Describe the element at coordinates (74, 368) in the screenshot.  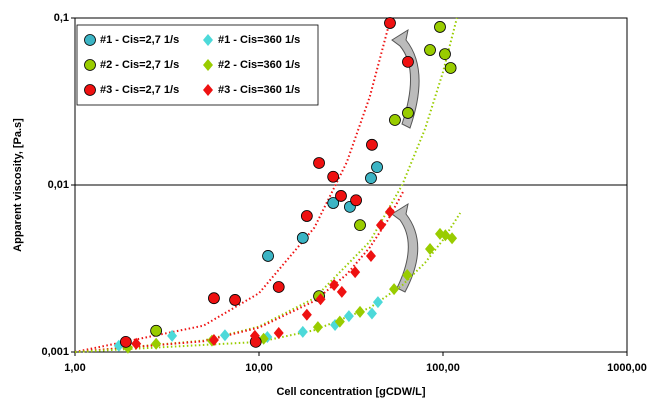
I see `x-tick-label: 1,00` at that location.